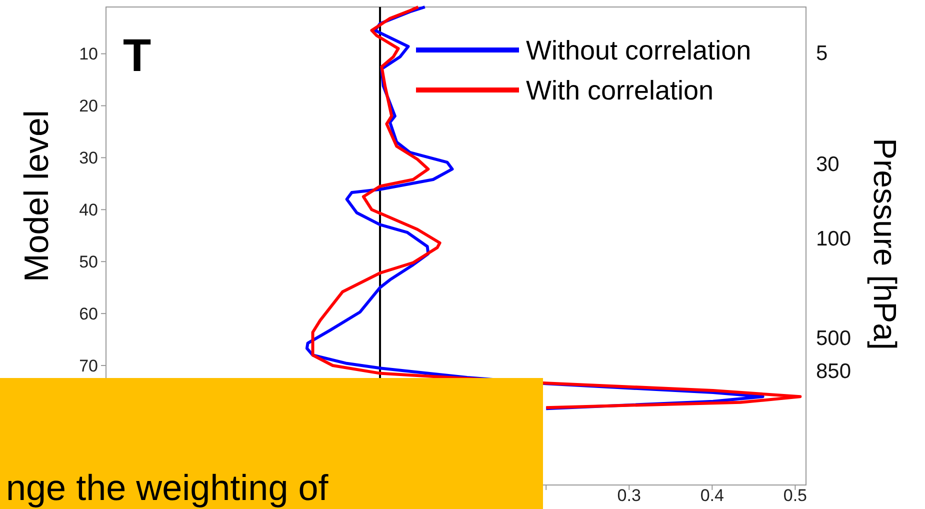  What do you see at coordinates (137, 55) in the screenshot?
I see `text: T` at bounding box center [137, 55].